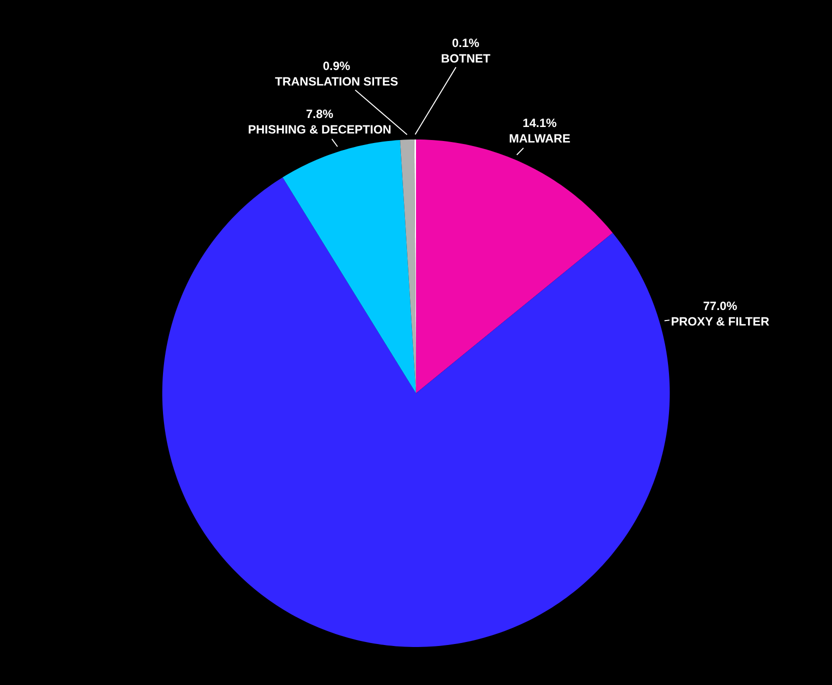 Image resolution: width=832 pixels, height=685 pixels. What do you see at coordinates (336, 66) in the screenshot?
I see `data-label: 0.9%` at bounding box center [336, 66].